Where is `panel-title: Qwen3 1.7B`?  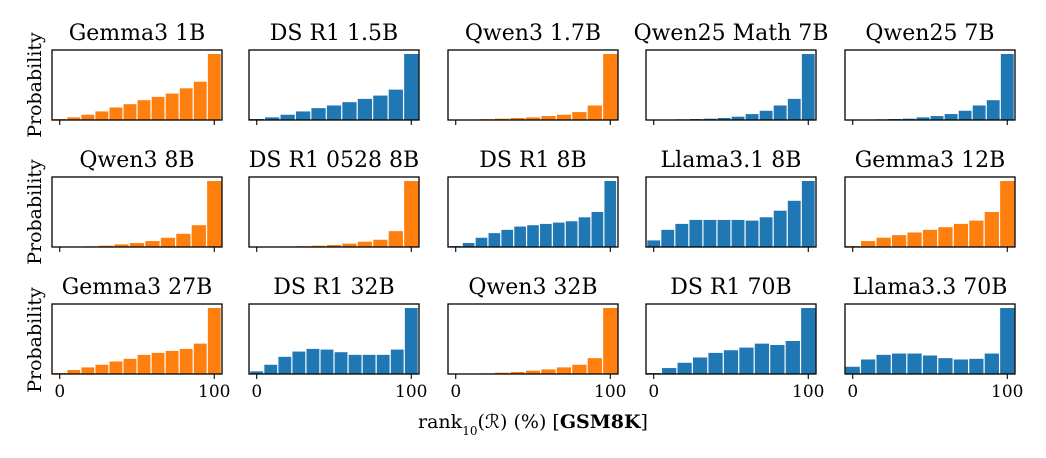
panel-title: Qwen3 1.7B is located at coordinates (533, 33).